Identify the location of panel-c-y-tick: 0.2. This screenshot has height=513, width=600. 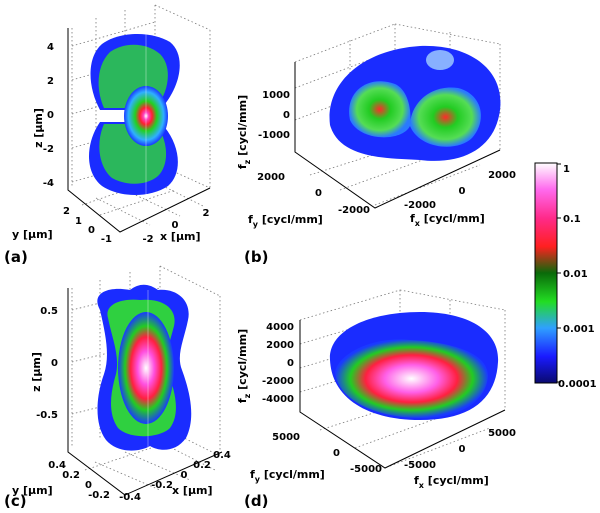
(71, 475).